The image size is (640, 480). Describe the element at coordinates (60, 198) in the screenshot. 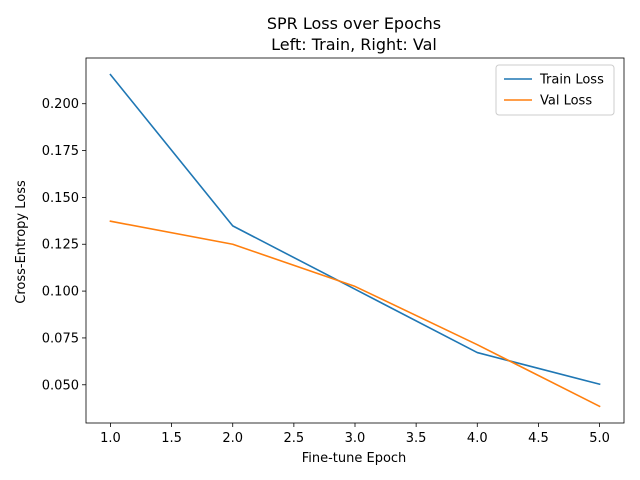

I see `y-tick-label: 0.150` at that location.